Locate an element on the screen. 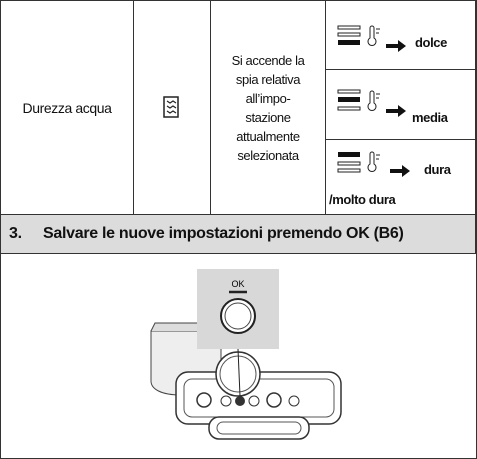 This screenshot has height=459, width=477. level-cell: media is located at coordinates (401, 105).